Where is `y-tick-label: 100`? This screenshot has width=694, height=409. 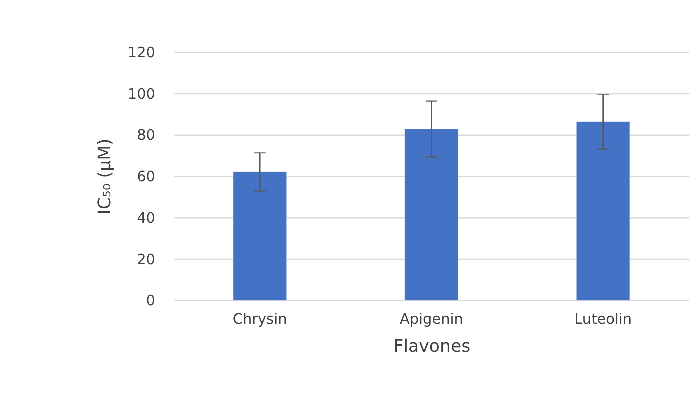
y-tick-label: 100 is located at coordinates (142, 94).